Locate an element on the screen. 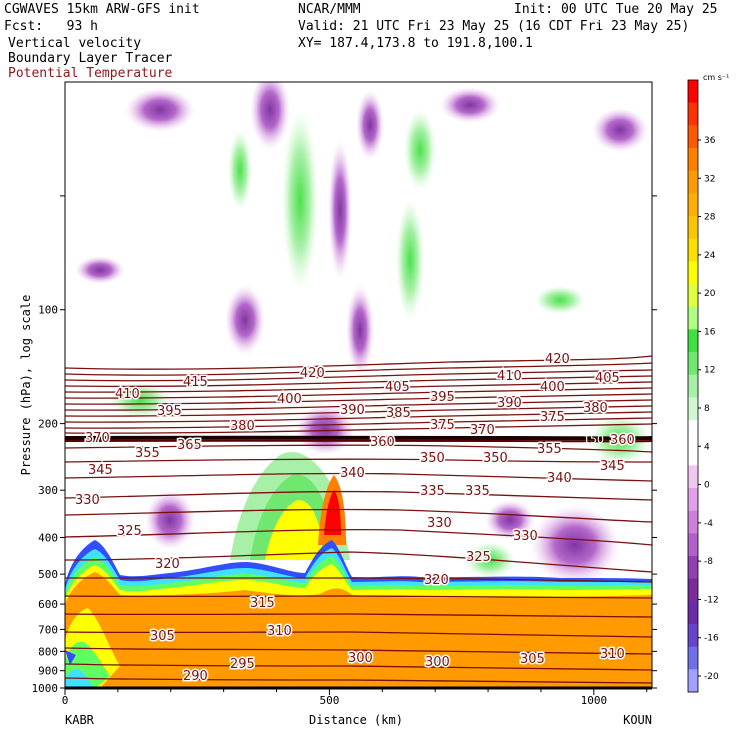 The height and width of the screenshot is (740, 740). colorbar: 36 32 28 24 20 16 12 8 4 0 -4 -8 -12 -16 -20 is located at coordinates (703, 386).